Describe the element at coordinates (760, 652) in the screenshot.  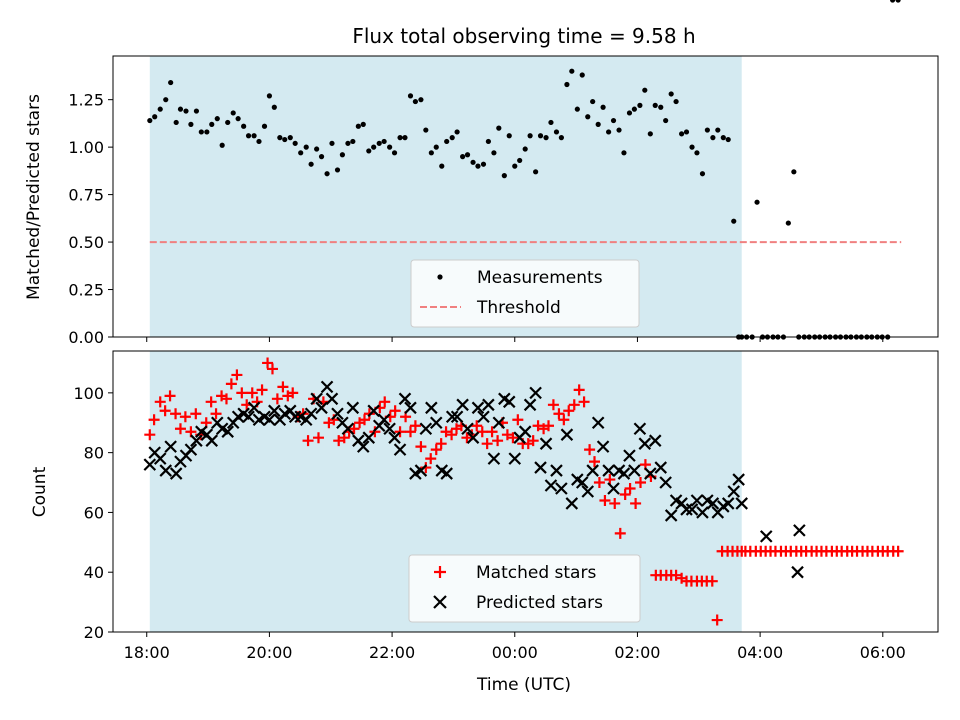
I see `x-tick-label: 04:00` at that location.